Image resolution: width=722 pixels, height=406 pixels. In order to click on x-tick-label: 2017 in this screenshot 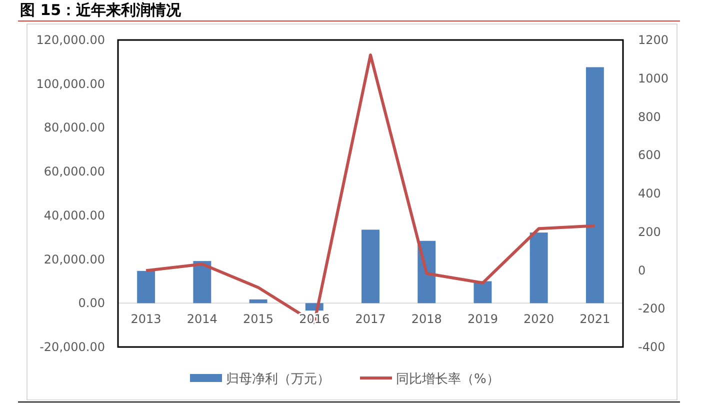, I will do `click(370, 319)`.